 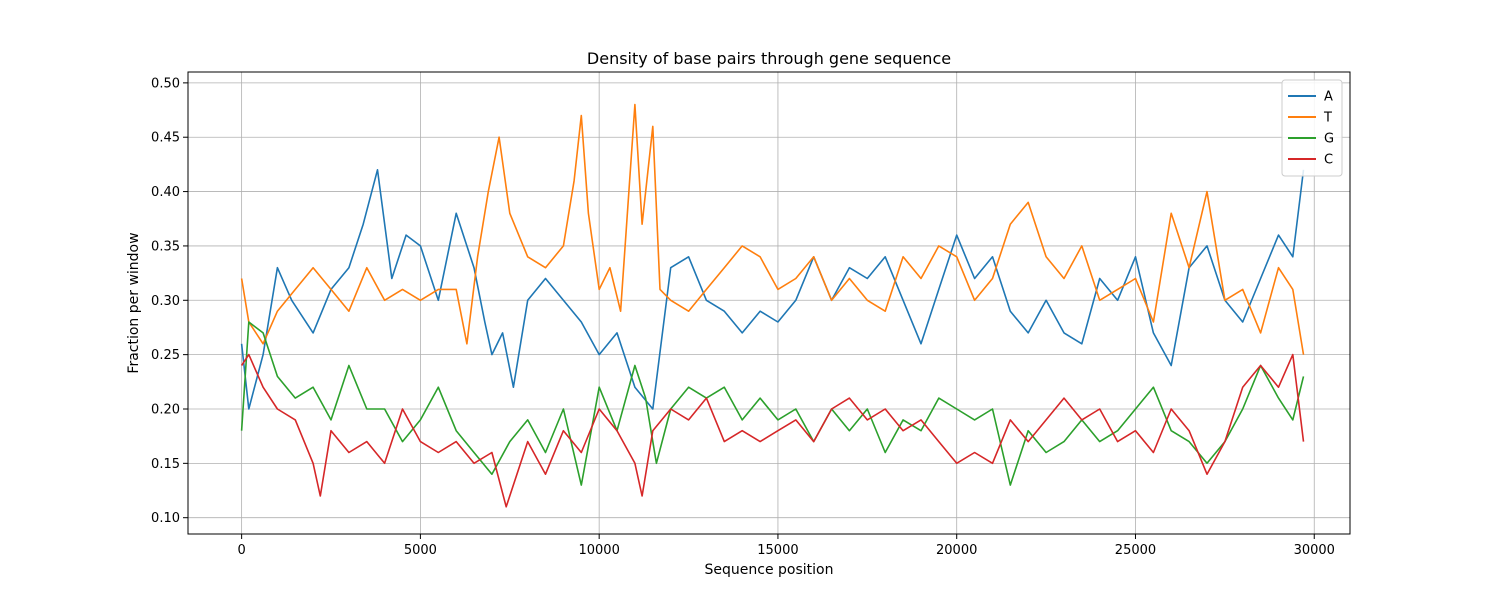 I want to click on x-tick-label: 25000, so click(x=1135, y=550).